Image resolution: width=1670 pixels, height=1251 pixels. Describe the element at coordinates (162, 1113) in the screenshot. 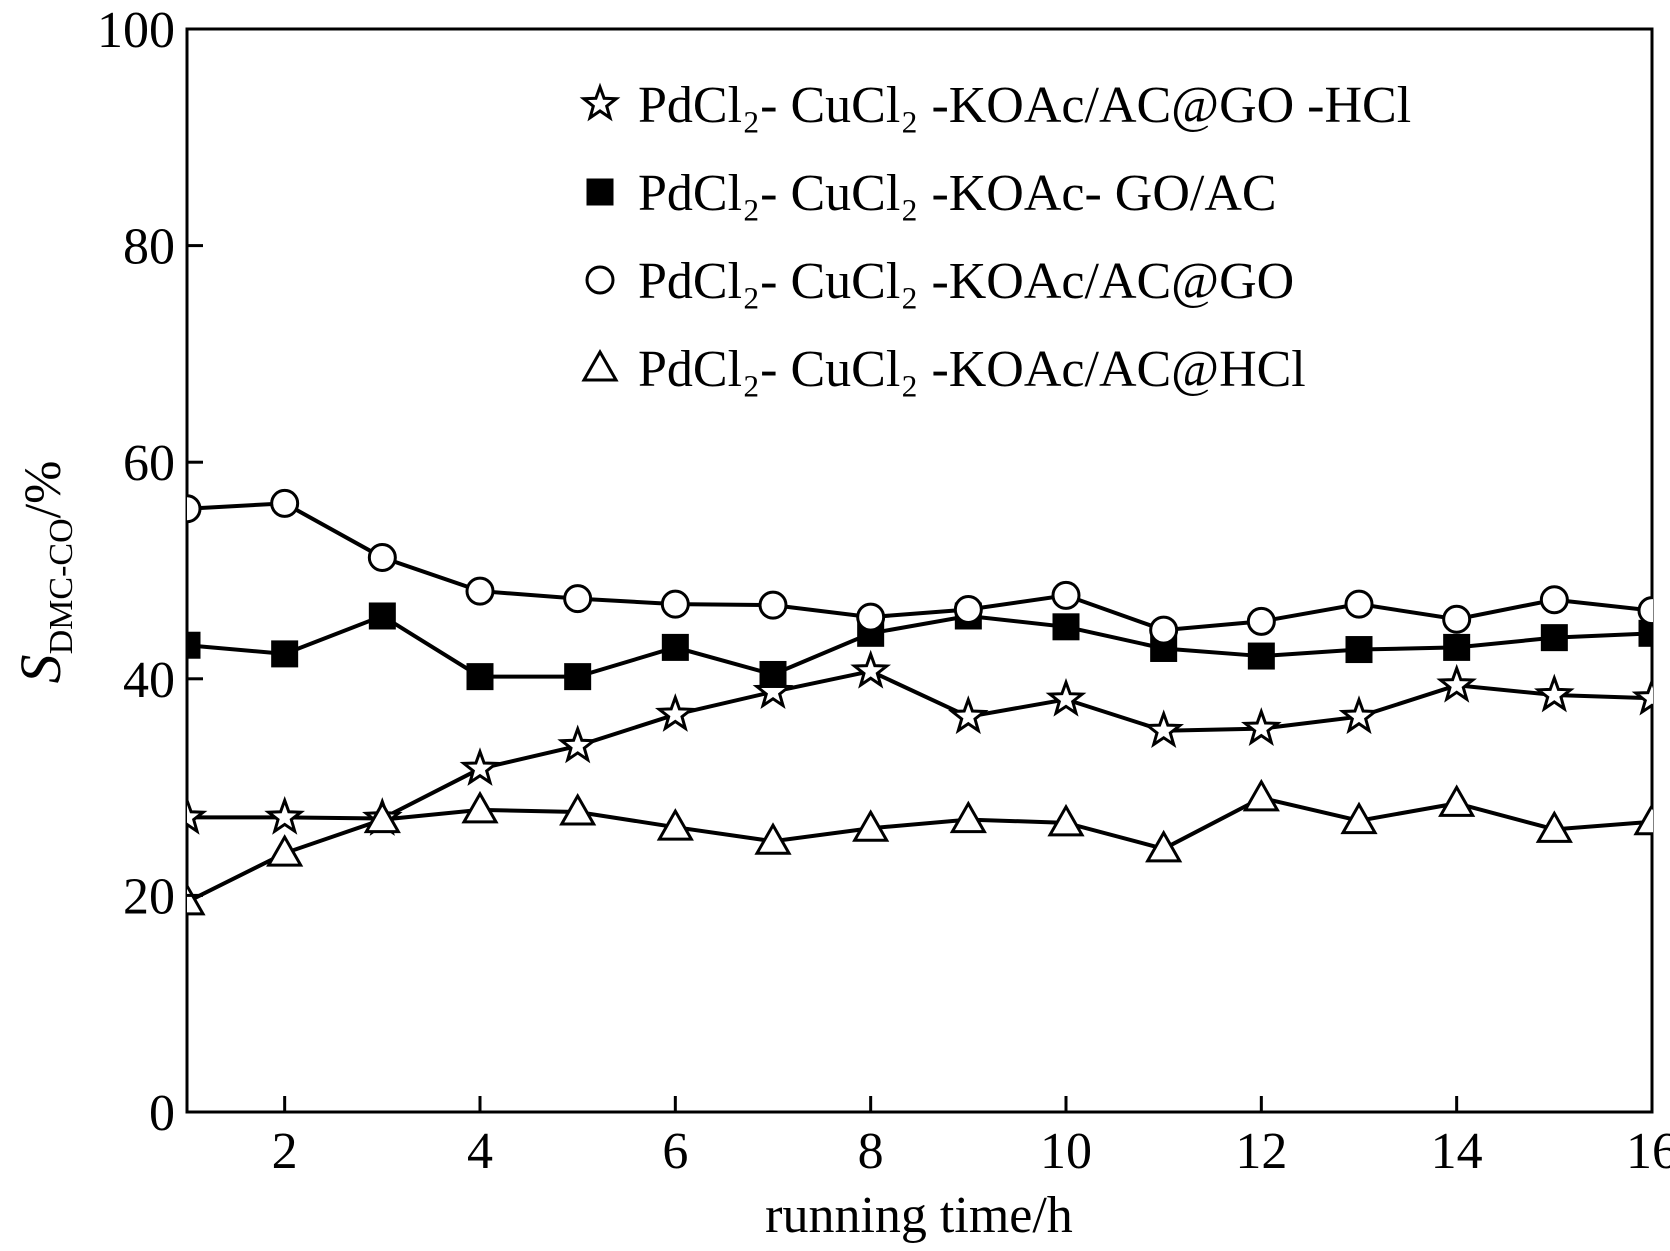

I see `y-tick-label: 0` at that location.